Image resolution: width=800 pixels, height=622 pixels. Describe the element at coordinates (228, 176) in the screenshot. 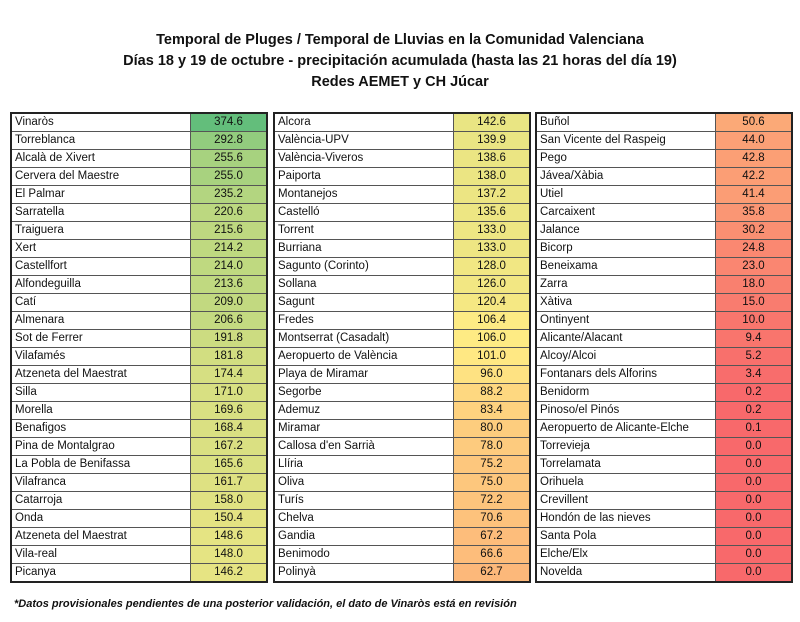

I see `precipitation-value: 255.0` at that location.